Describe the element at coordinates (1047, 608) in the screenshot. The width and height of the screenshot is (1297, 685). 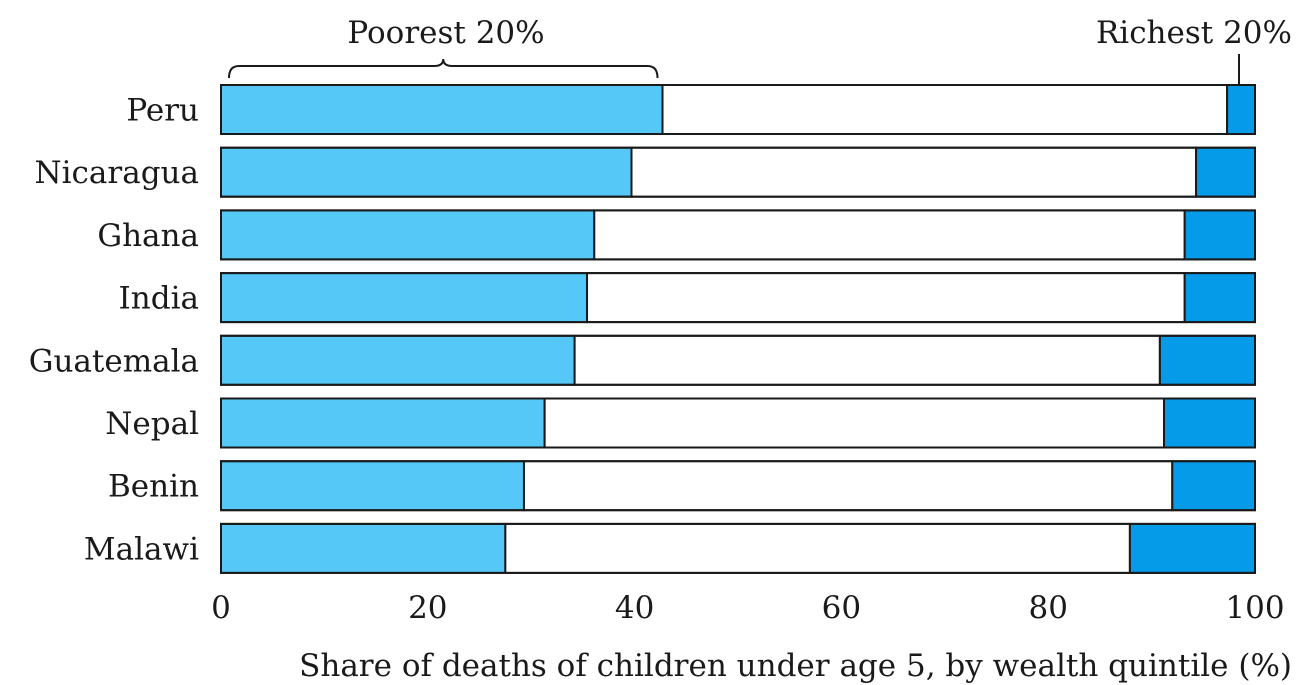
I see `x-tick-label-80: 80` at that location.